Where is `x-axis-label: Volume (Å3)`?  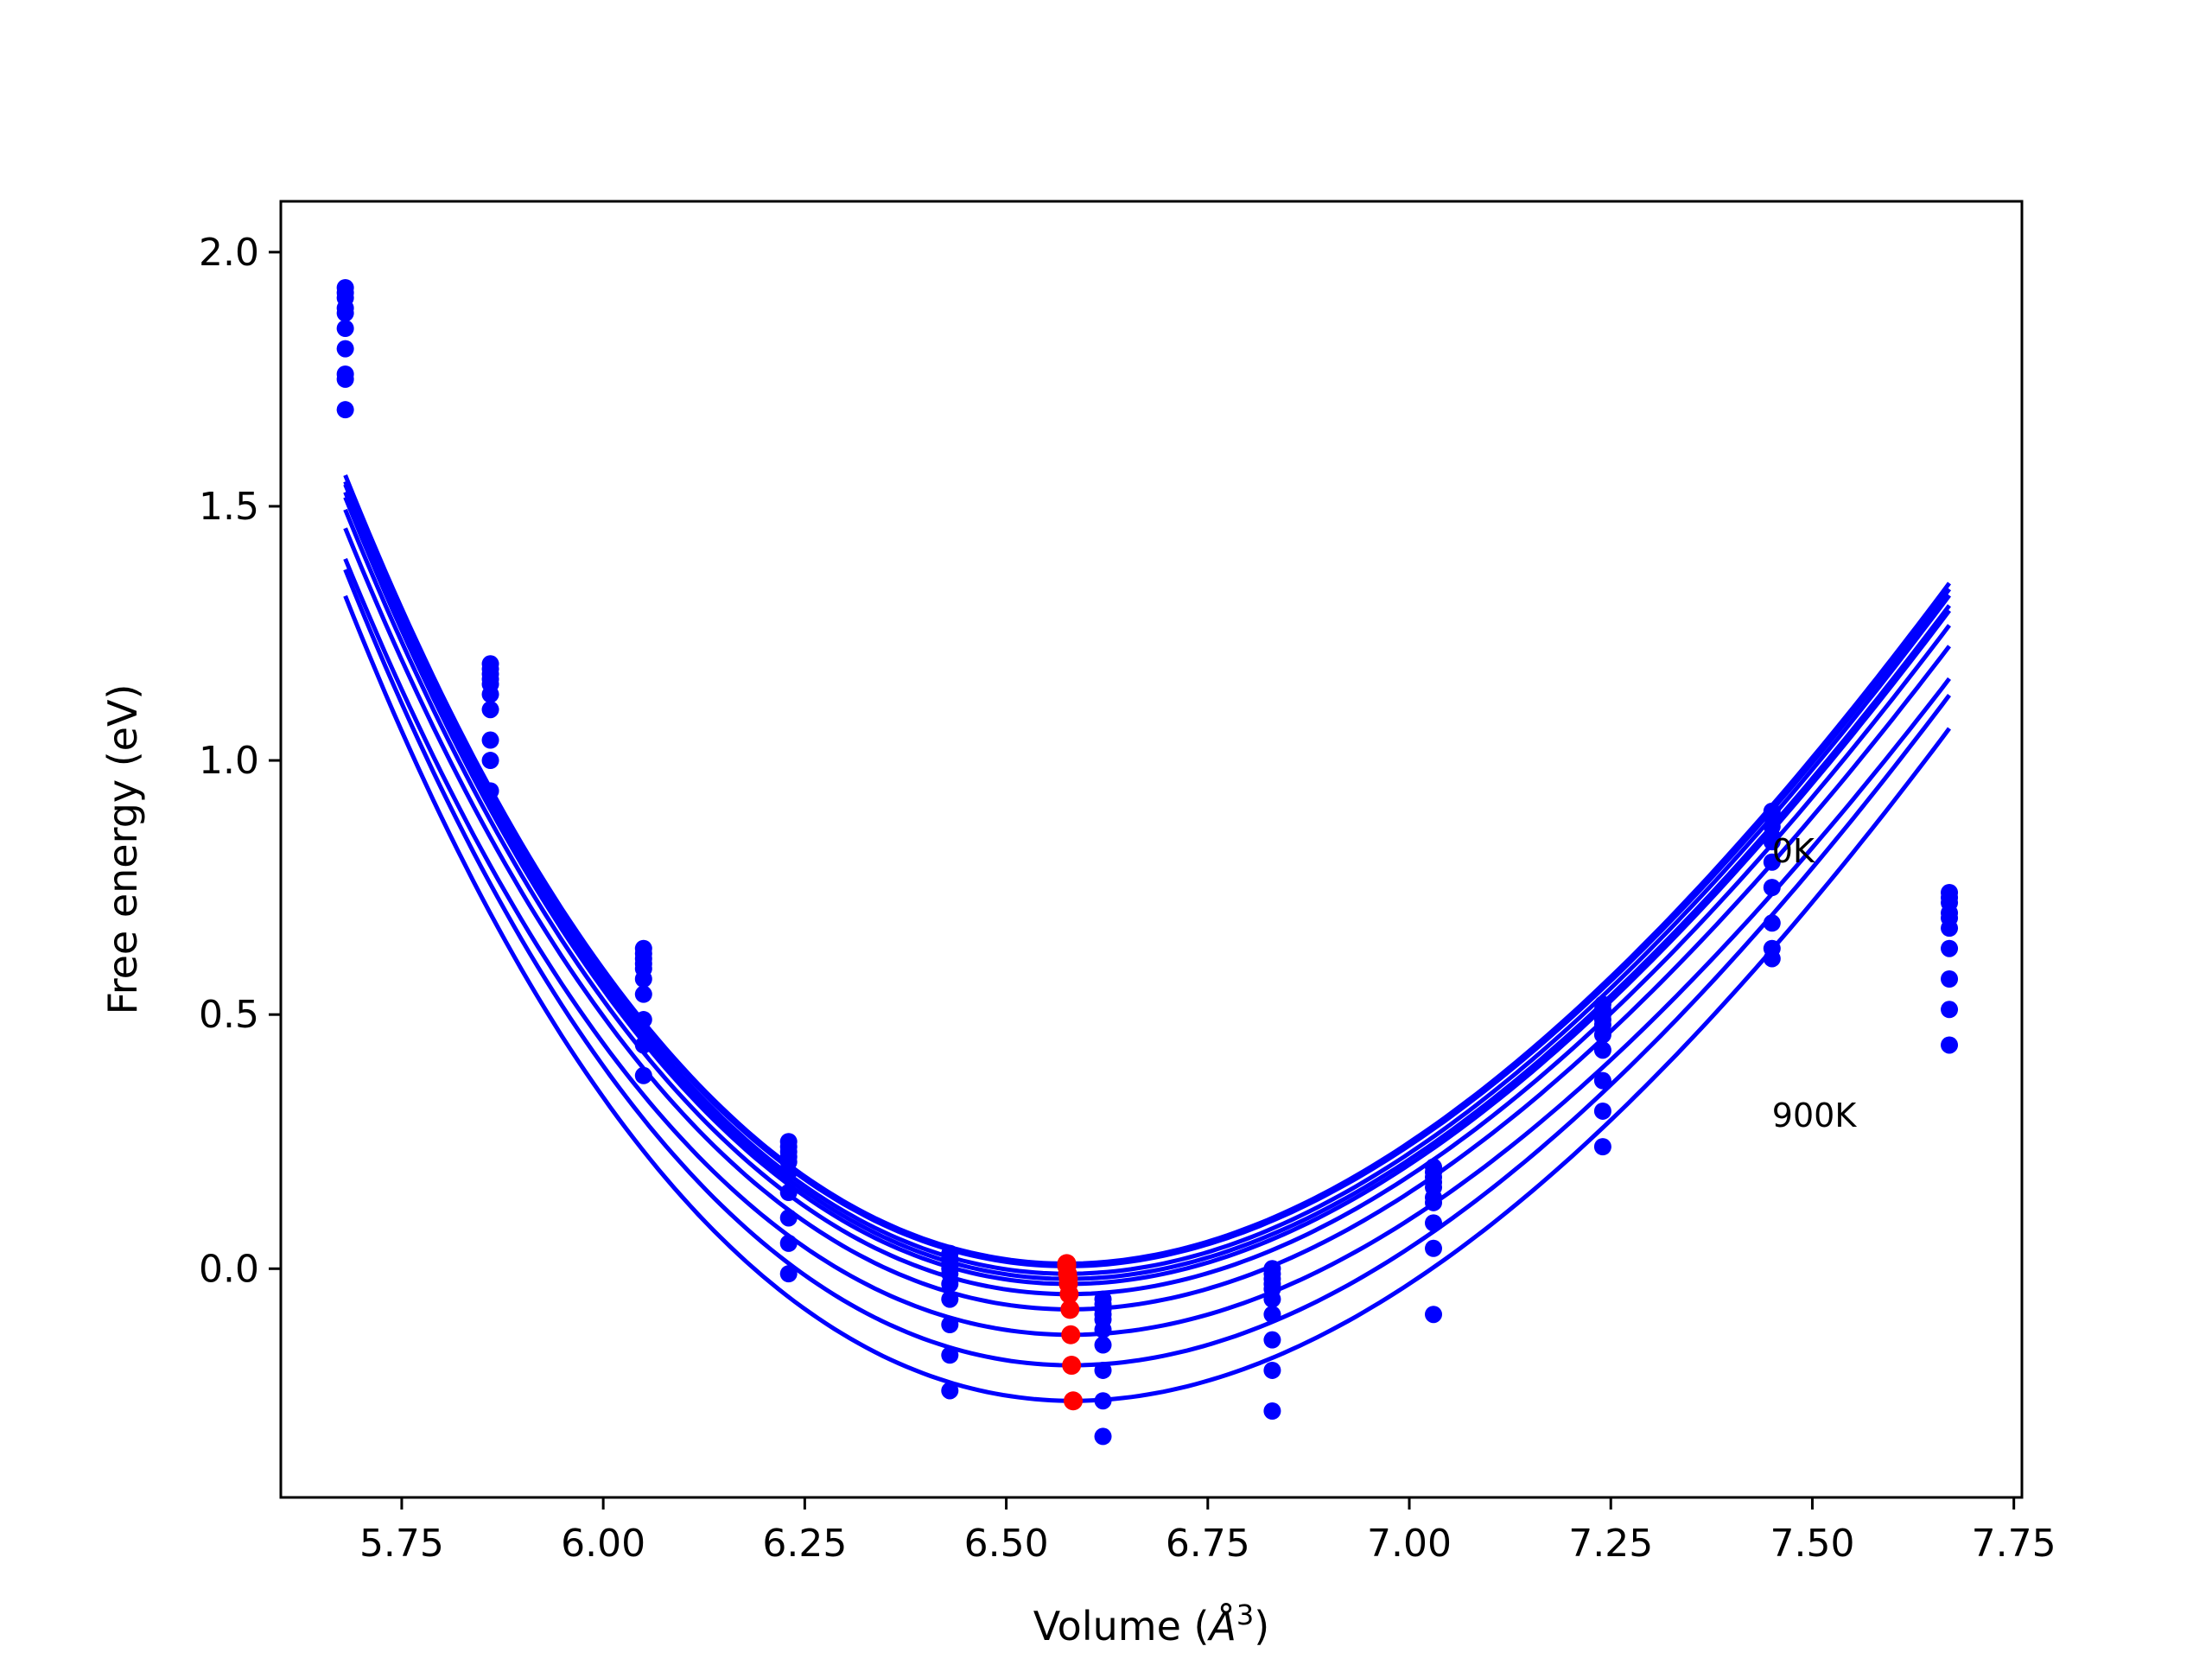
x-axis-label: Volume (Å3) is located at coordinates (1151, 1624).